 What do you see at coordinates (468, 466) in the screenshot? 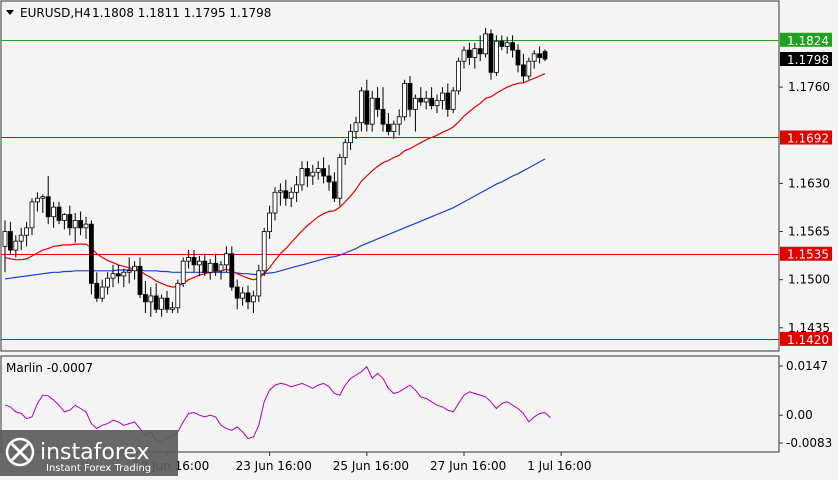
I see `time-tick-label: 27 Jun 16:00` at bounding box center [468, 466].